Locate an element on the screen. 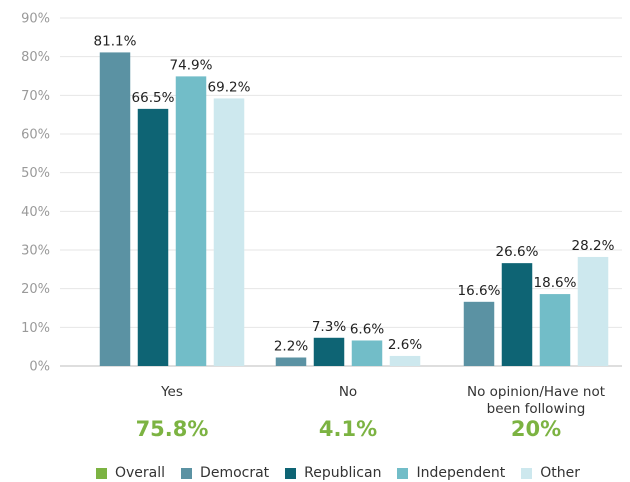 The height and width of the screenshot is (482, 630). bar-no-opinion-have-not-been-following-democrat is located at coordinates (479, 333).